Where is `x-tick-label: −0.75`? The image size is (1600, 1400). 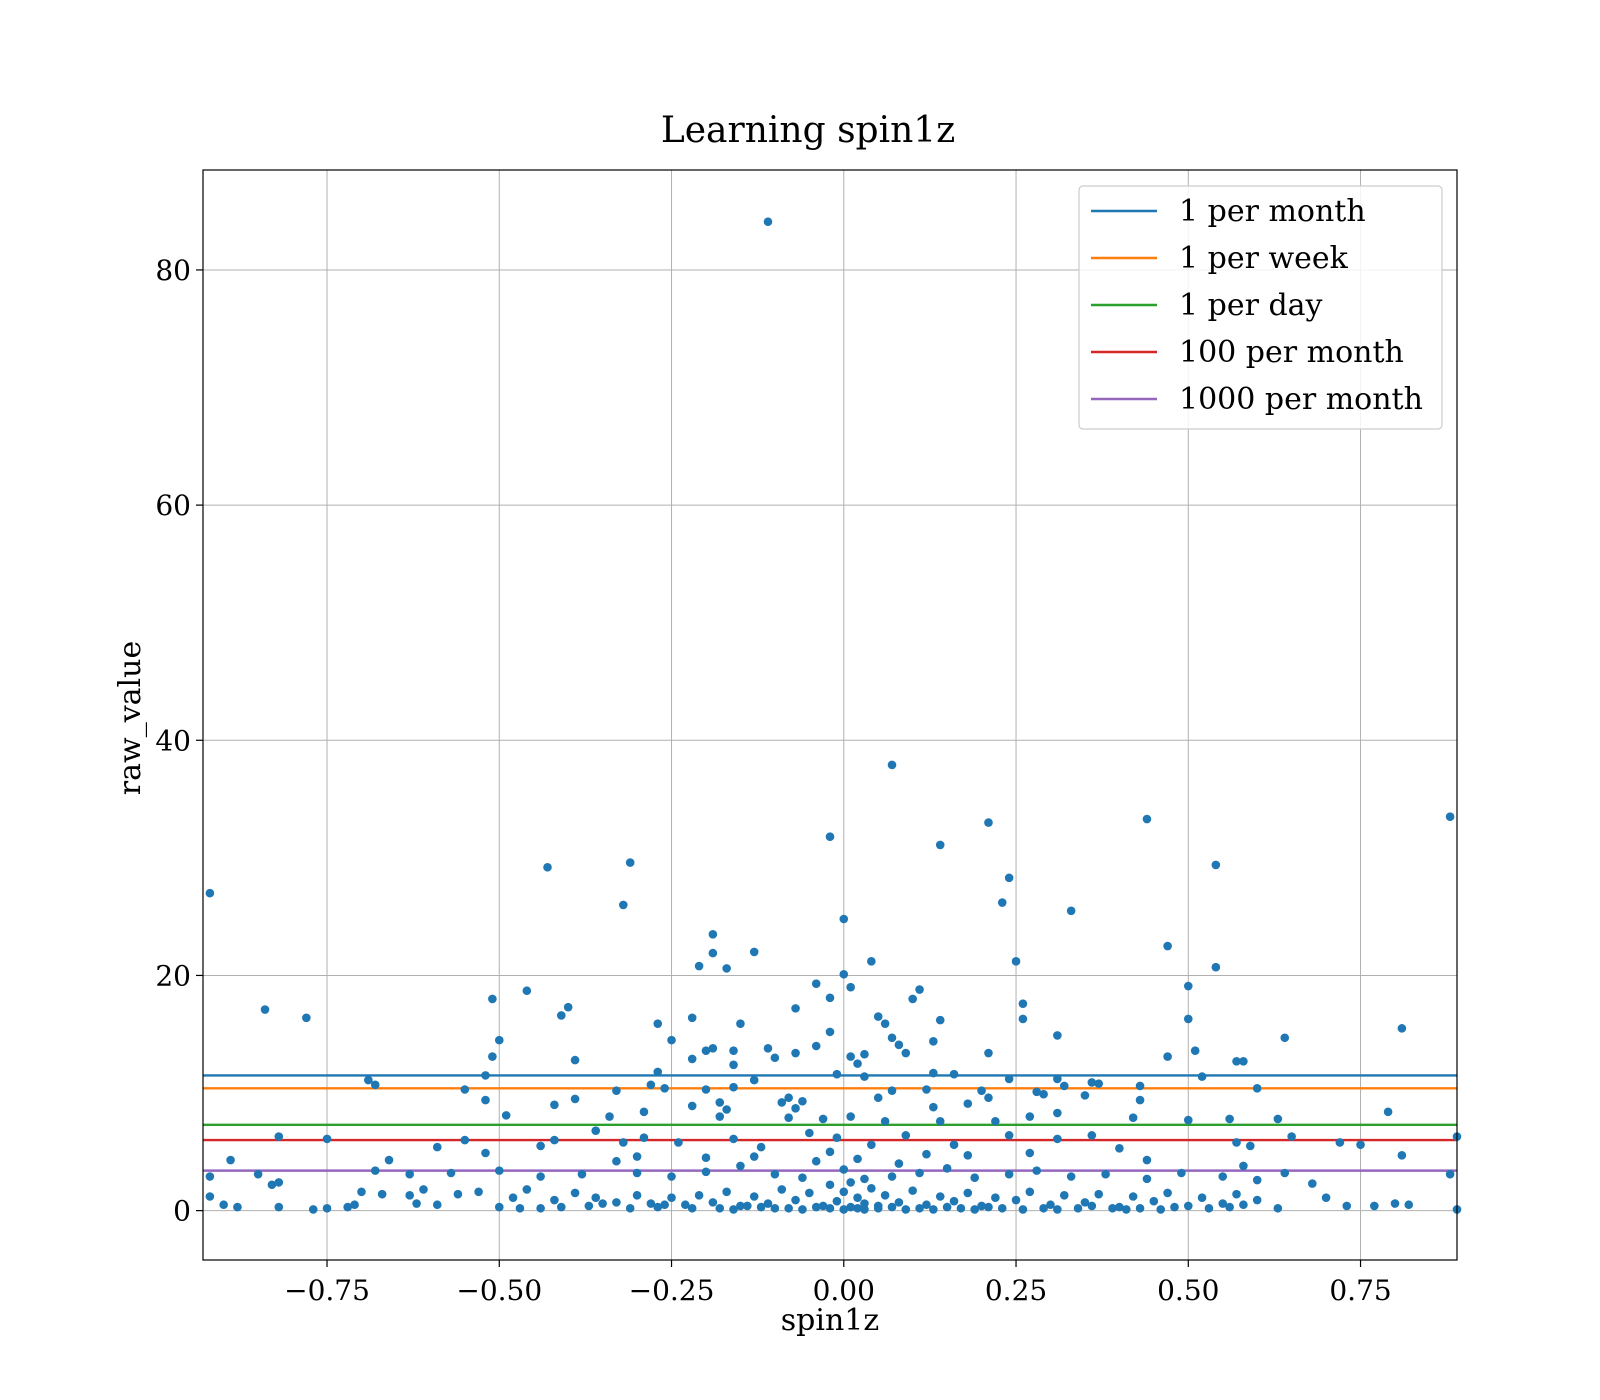 x-tick-label: −0.75 is located at coordinates (327, 1290).